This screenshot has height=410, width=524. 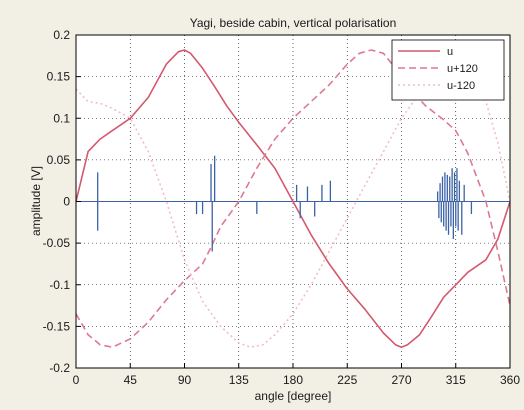 I want to click on legend: u u+120 u-120, so click(x=448, y=70).